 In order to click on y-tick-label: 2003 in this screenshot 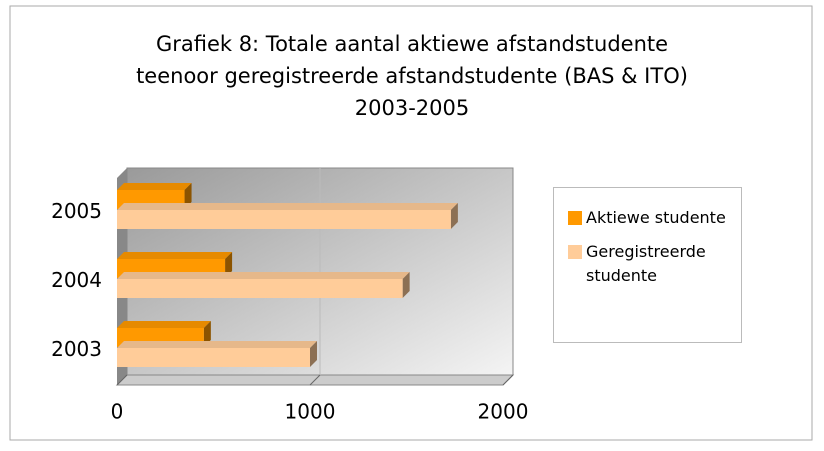, I will do `click(76, 349)`.